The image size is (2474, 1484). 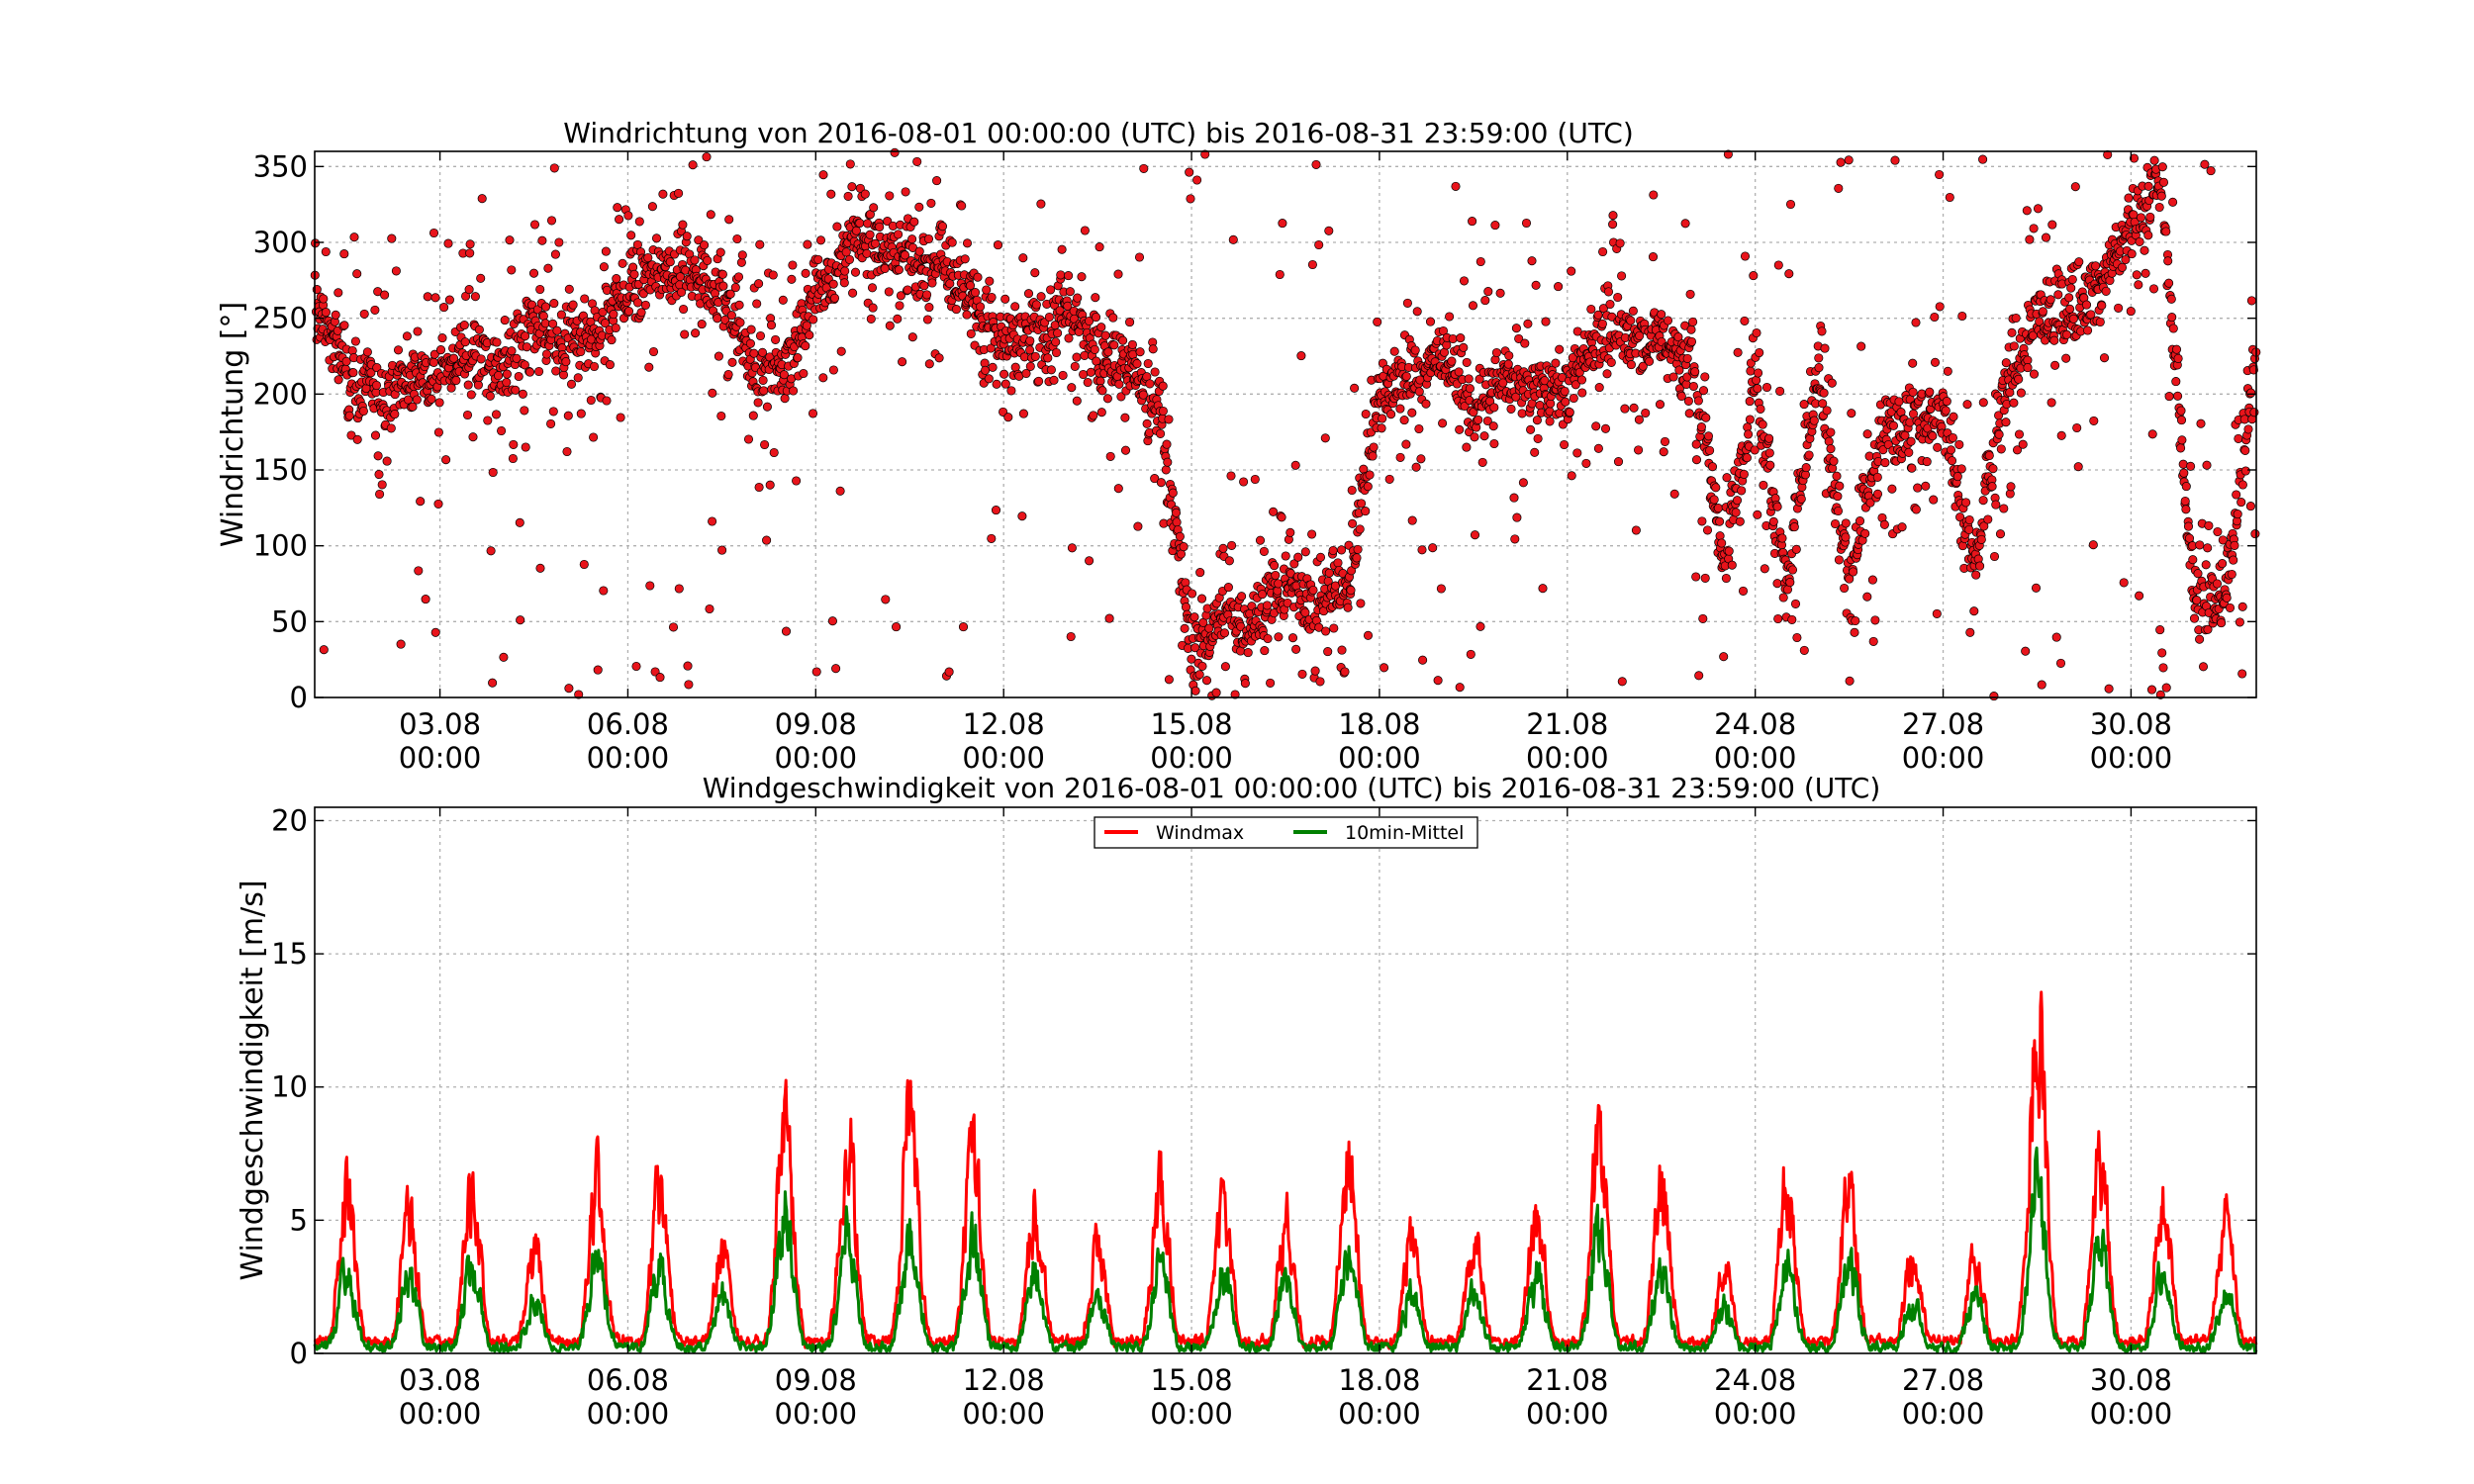 What do you see at coordinates (1755, 724) in the screenshot?
I see `x-tick-date-label: 24.08` at bounding box center [1755, 724].